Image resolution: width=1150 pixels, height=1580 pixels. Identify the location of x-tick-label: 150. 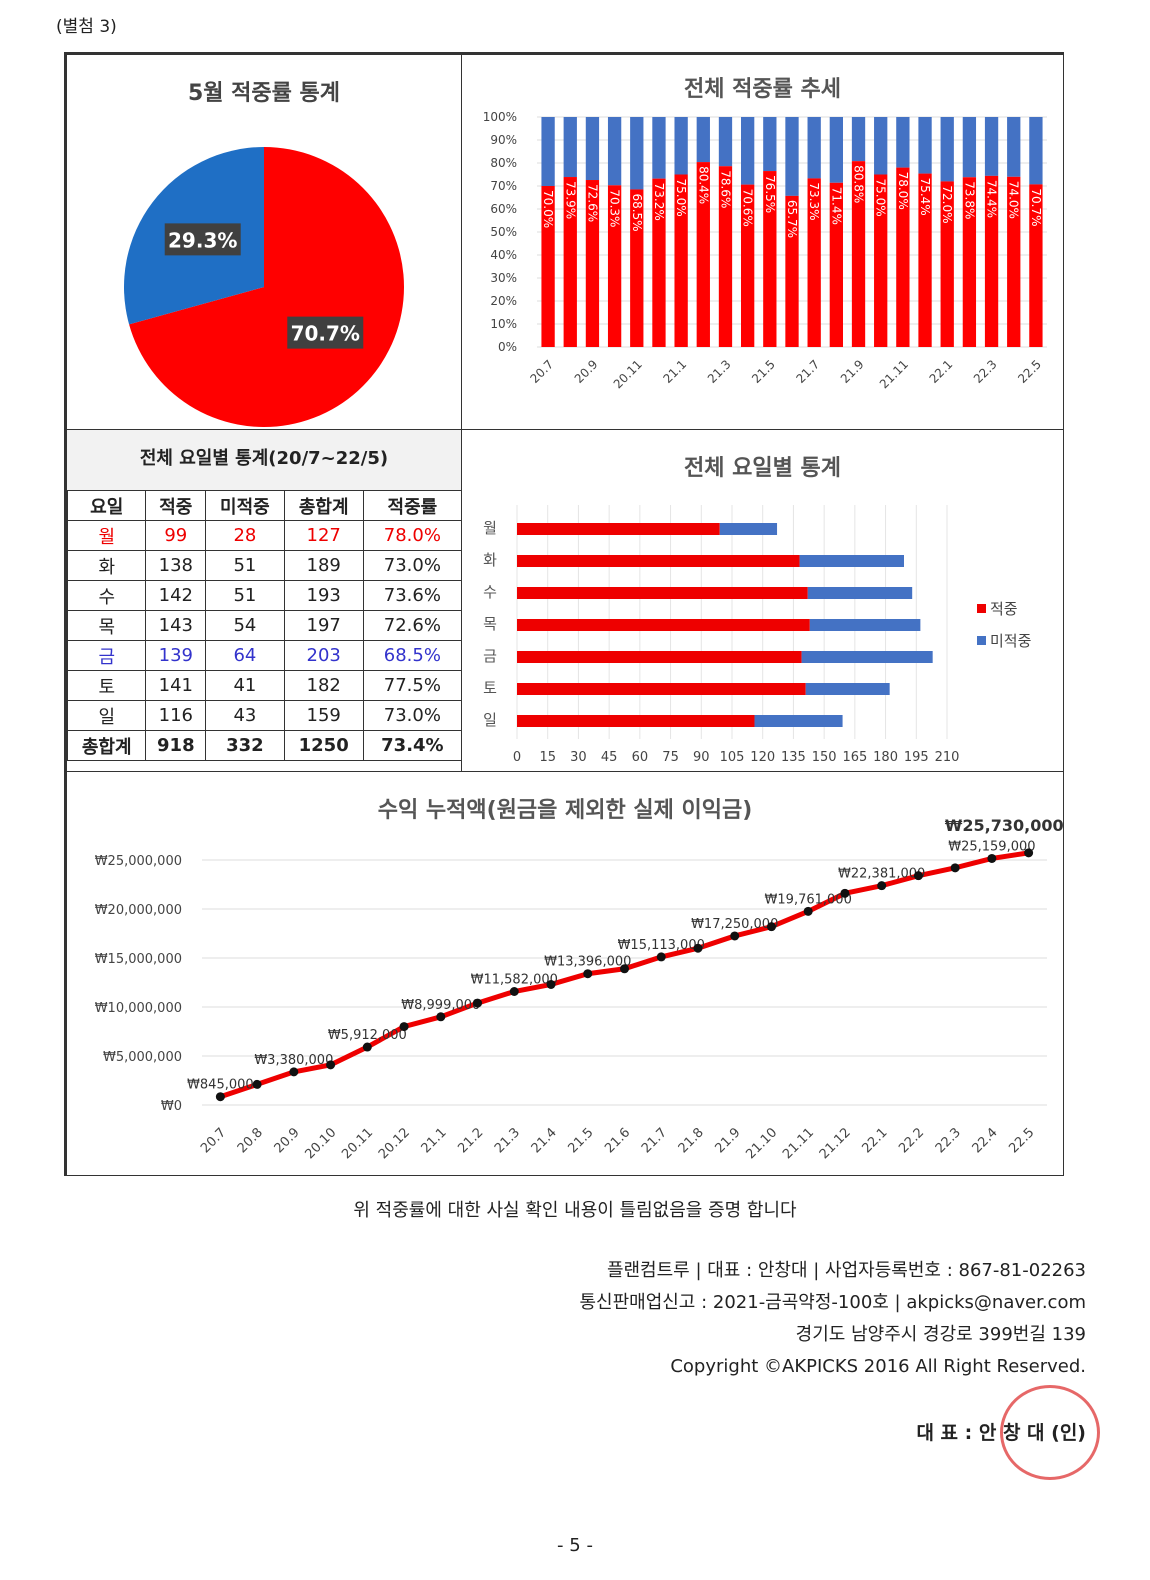
(824, 757).